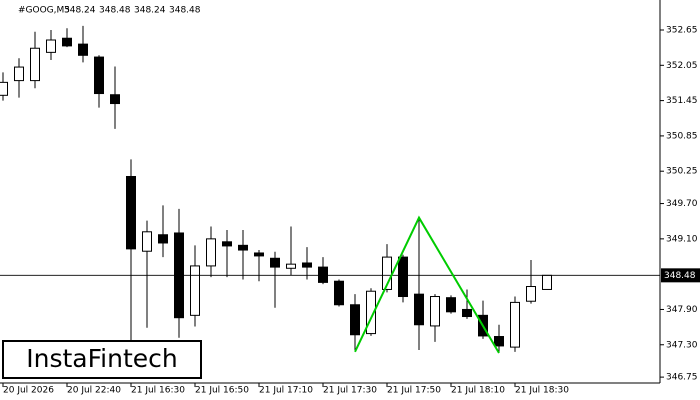 The height and width of the screenshot is (400, 700). What do you see at coordinates (478, 391) in the screenshot?
I see `x-tick-label: 21 Jul 18:10` at bounding box center [478, 391].